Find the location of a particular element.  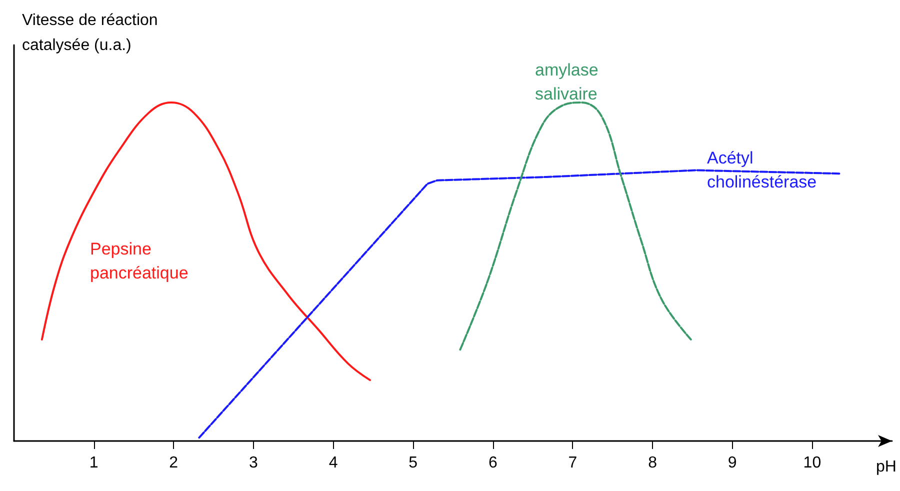

x-tick-label: 4 is located at coordinates (333, 463).